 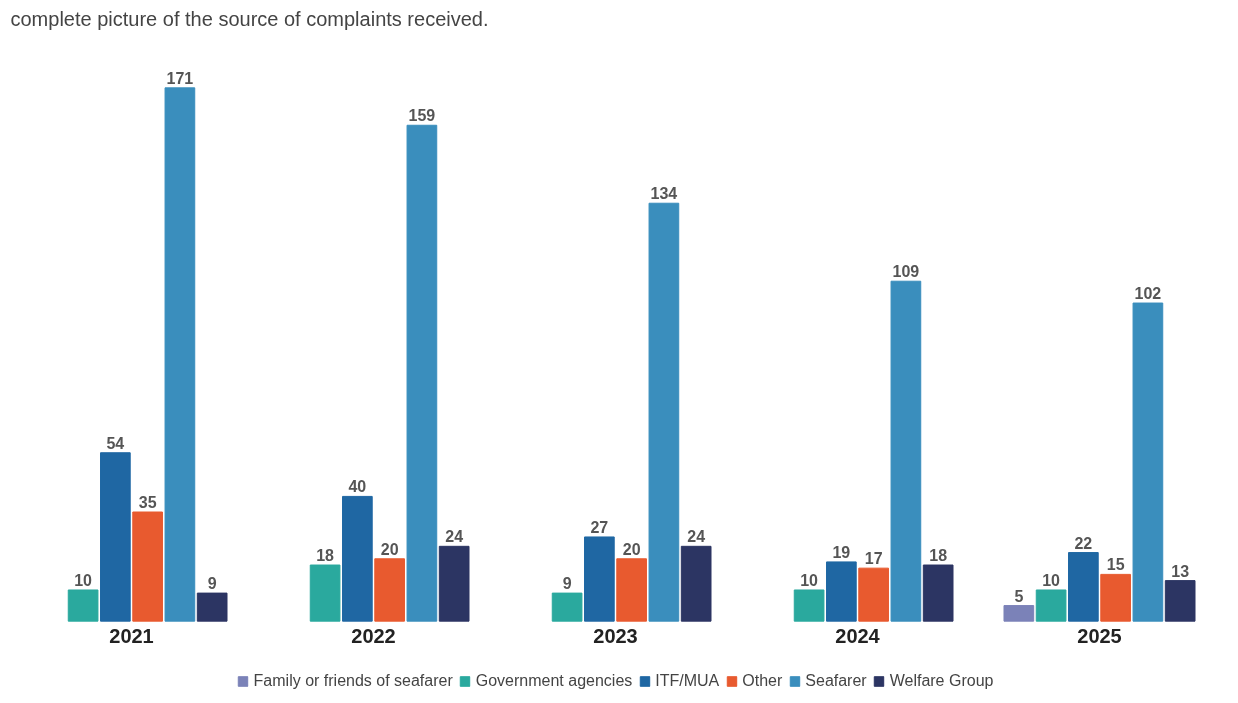 I want to click on data-label: 54, so click(x=115, y=443).